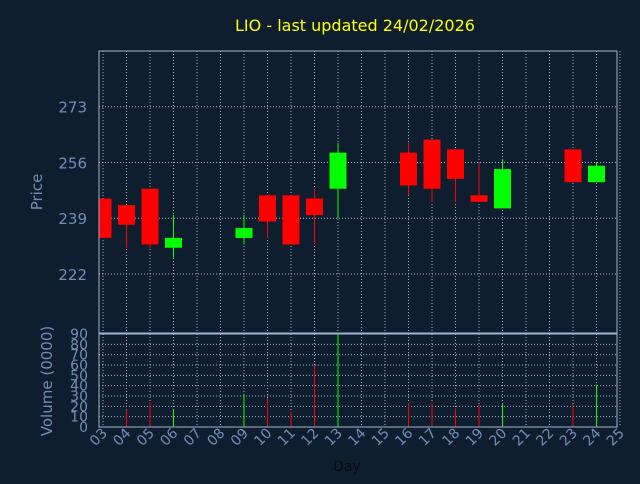 The image size is (640, 484). Describe the element at coordinates (79, 407) in the screenshot. I see `volume-tick-label: 20` at that location.